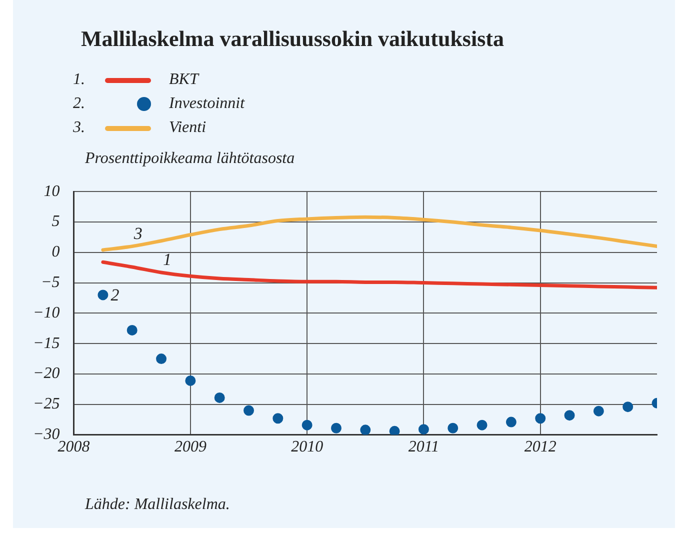 The width and height of the screenshot is (689, 536). I want to click on legend-label: Investoinnit, so click(207, 104).